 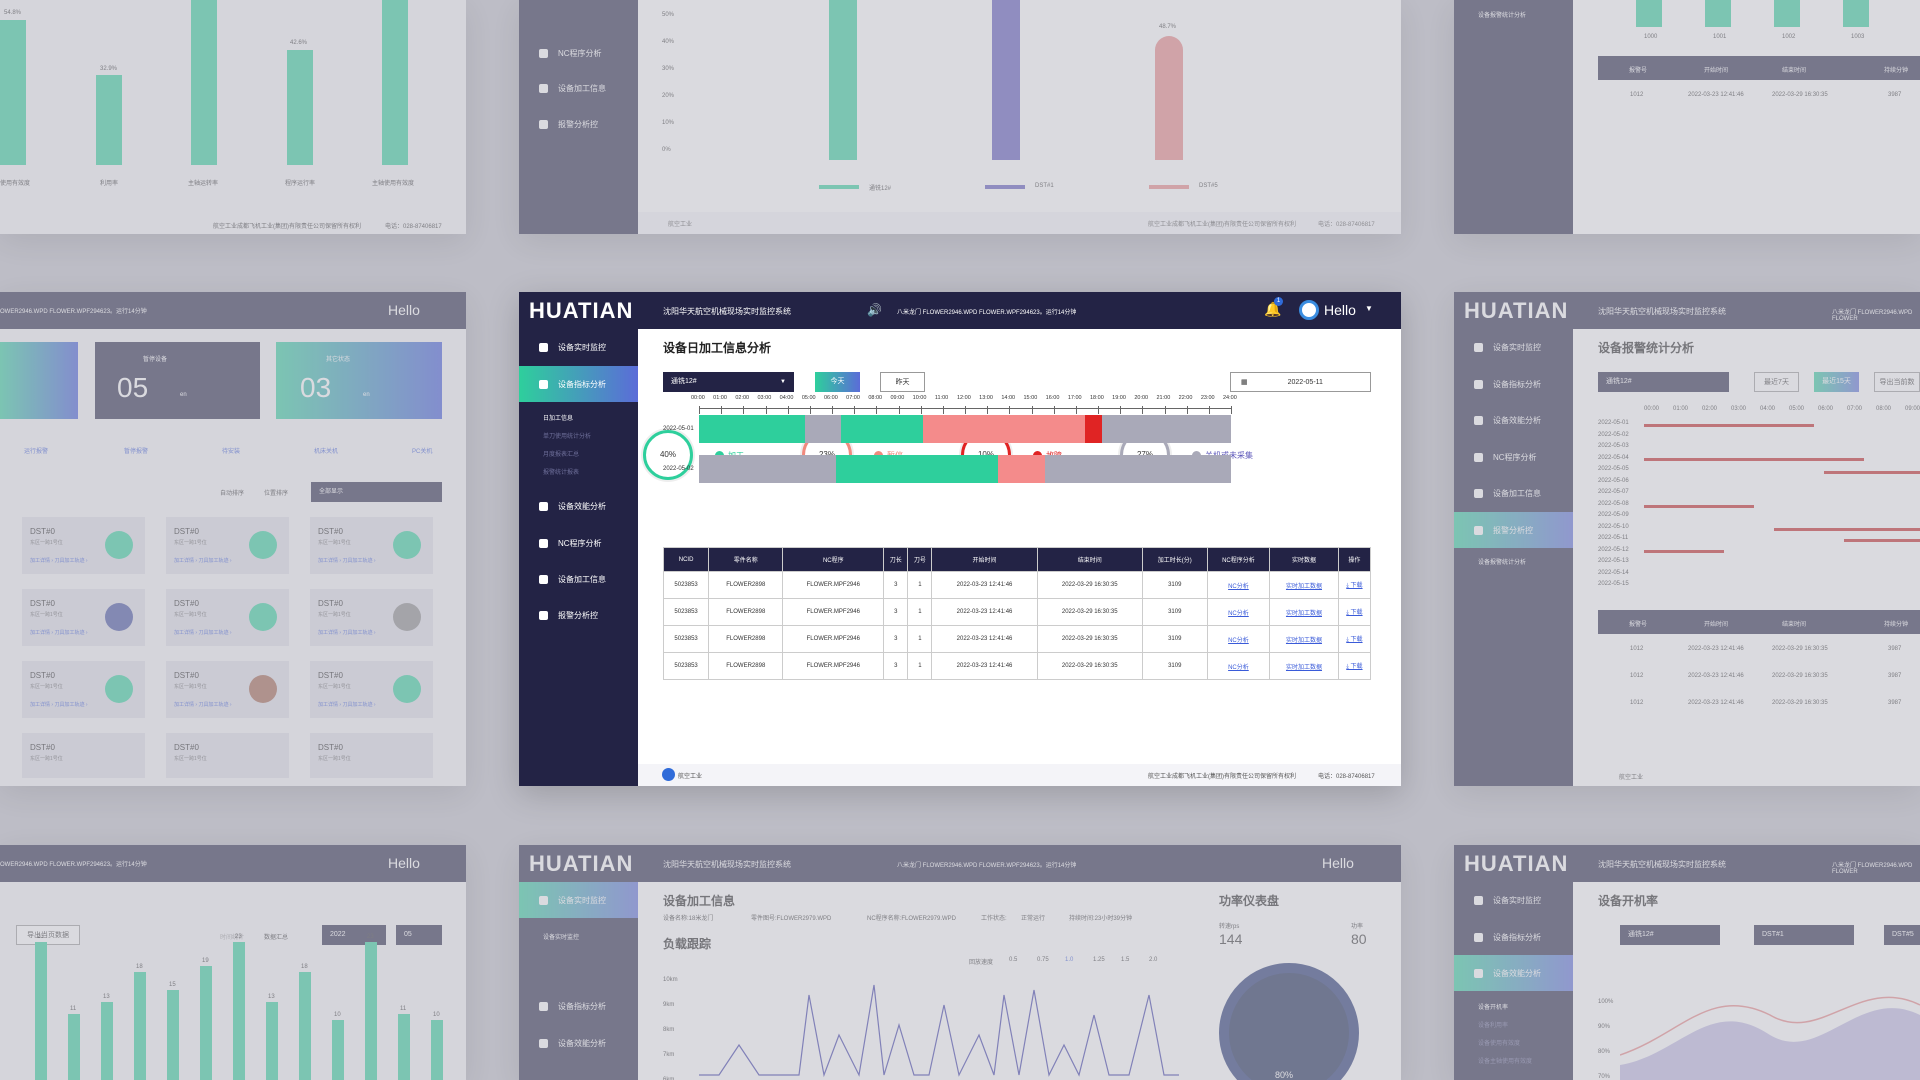 What do you see at coordinates (939, 1031) in the screenshot?
I see `load-line-chart` at bounding box center [939, 1031].